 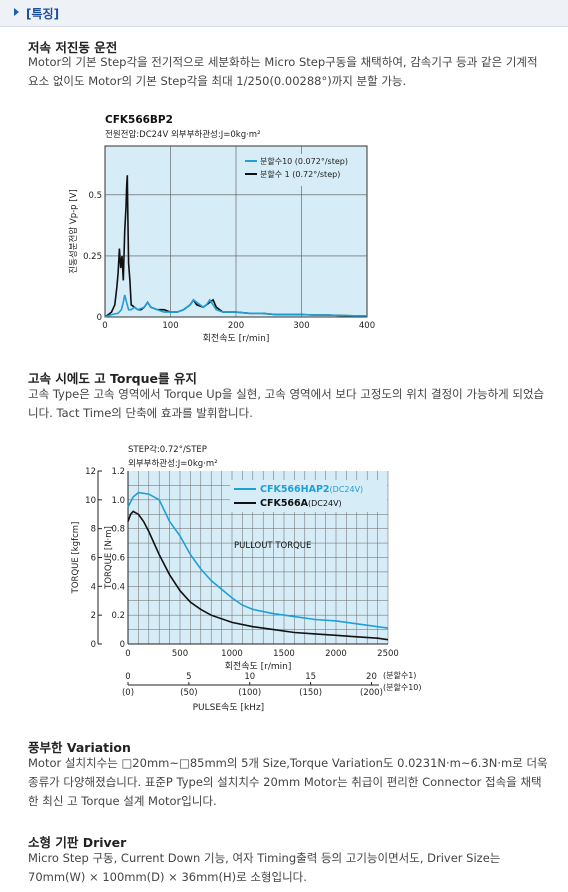 What do you see at coordinates (180, 654) in the screenshot?
I see `x-tick-label: 500` at bounding box center [180, 654].